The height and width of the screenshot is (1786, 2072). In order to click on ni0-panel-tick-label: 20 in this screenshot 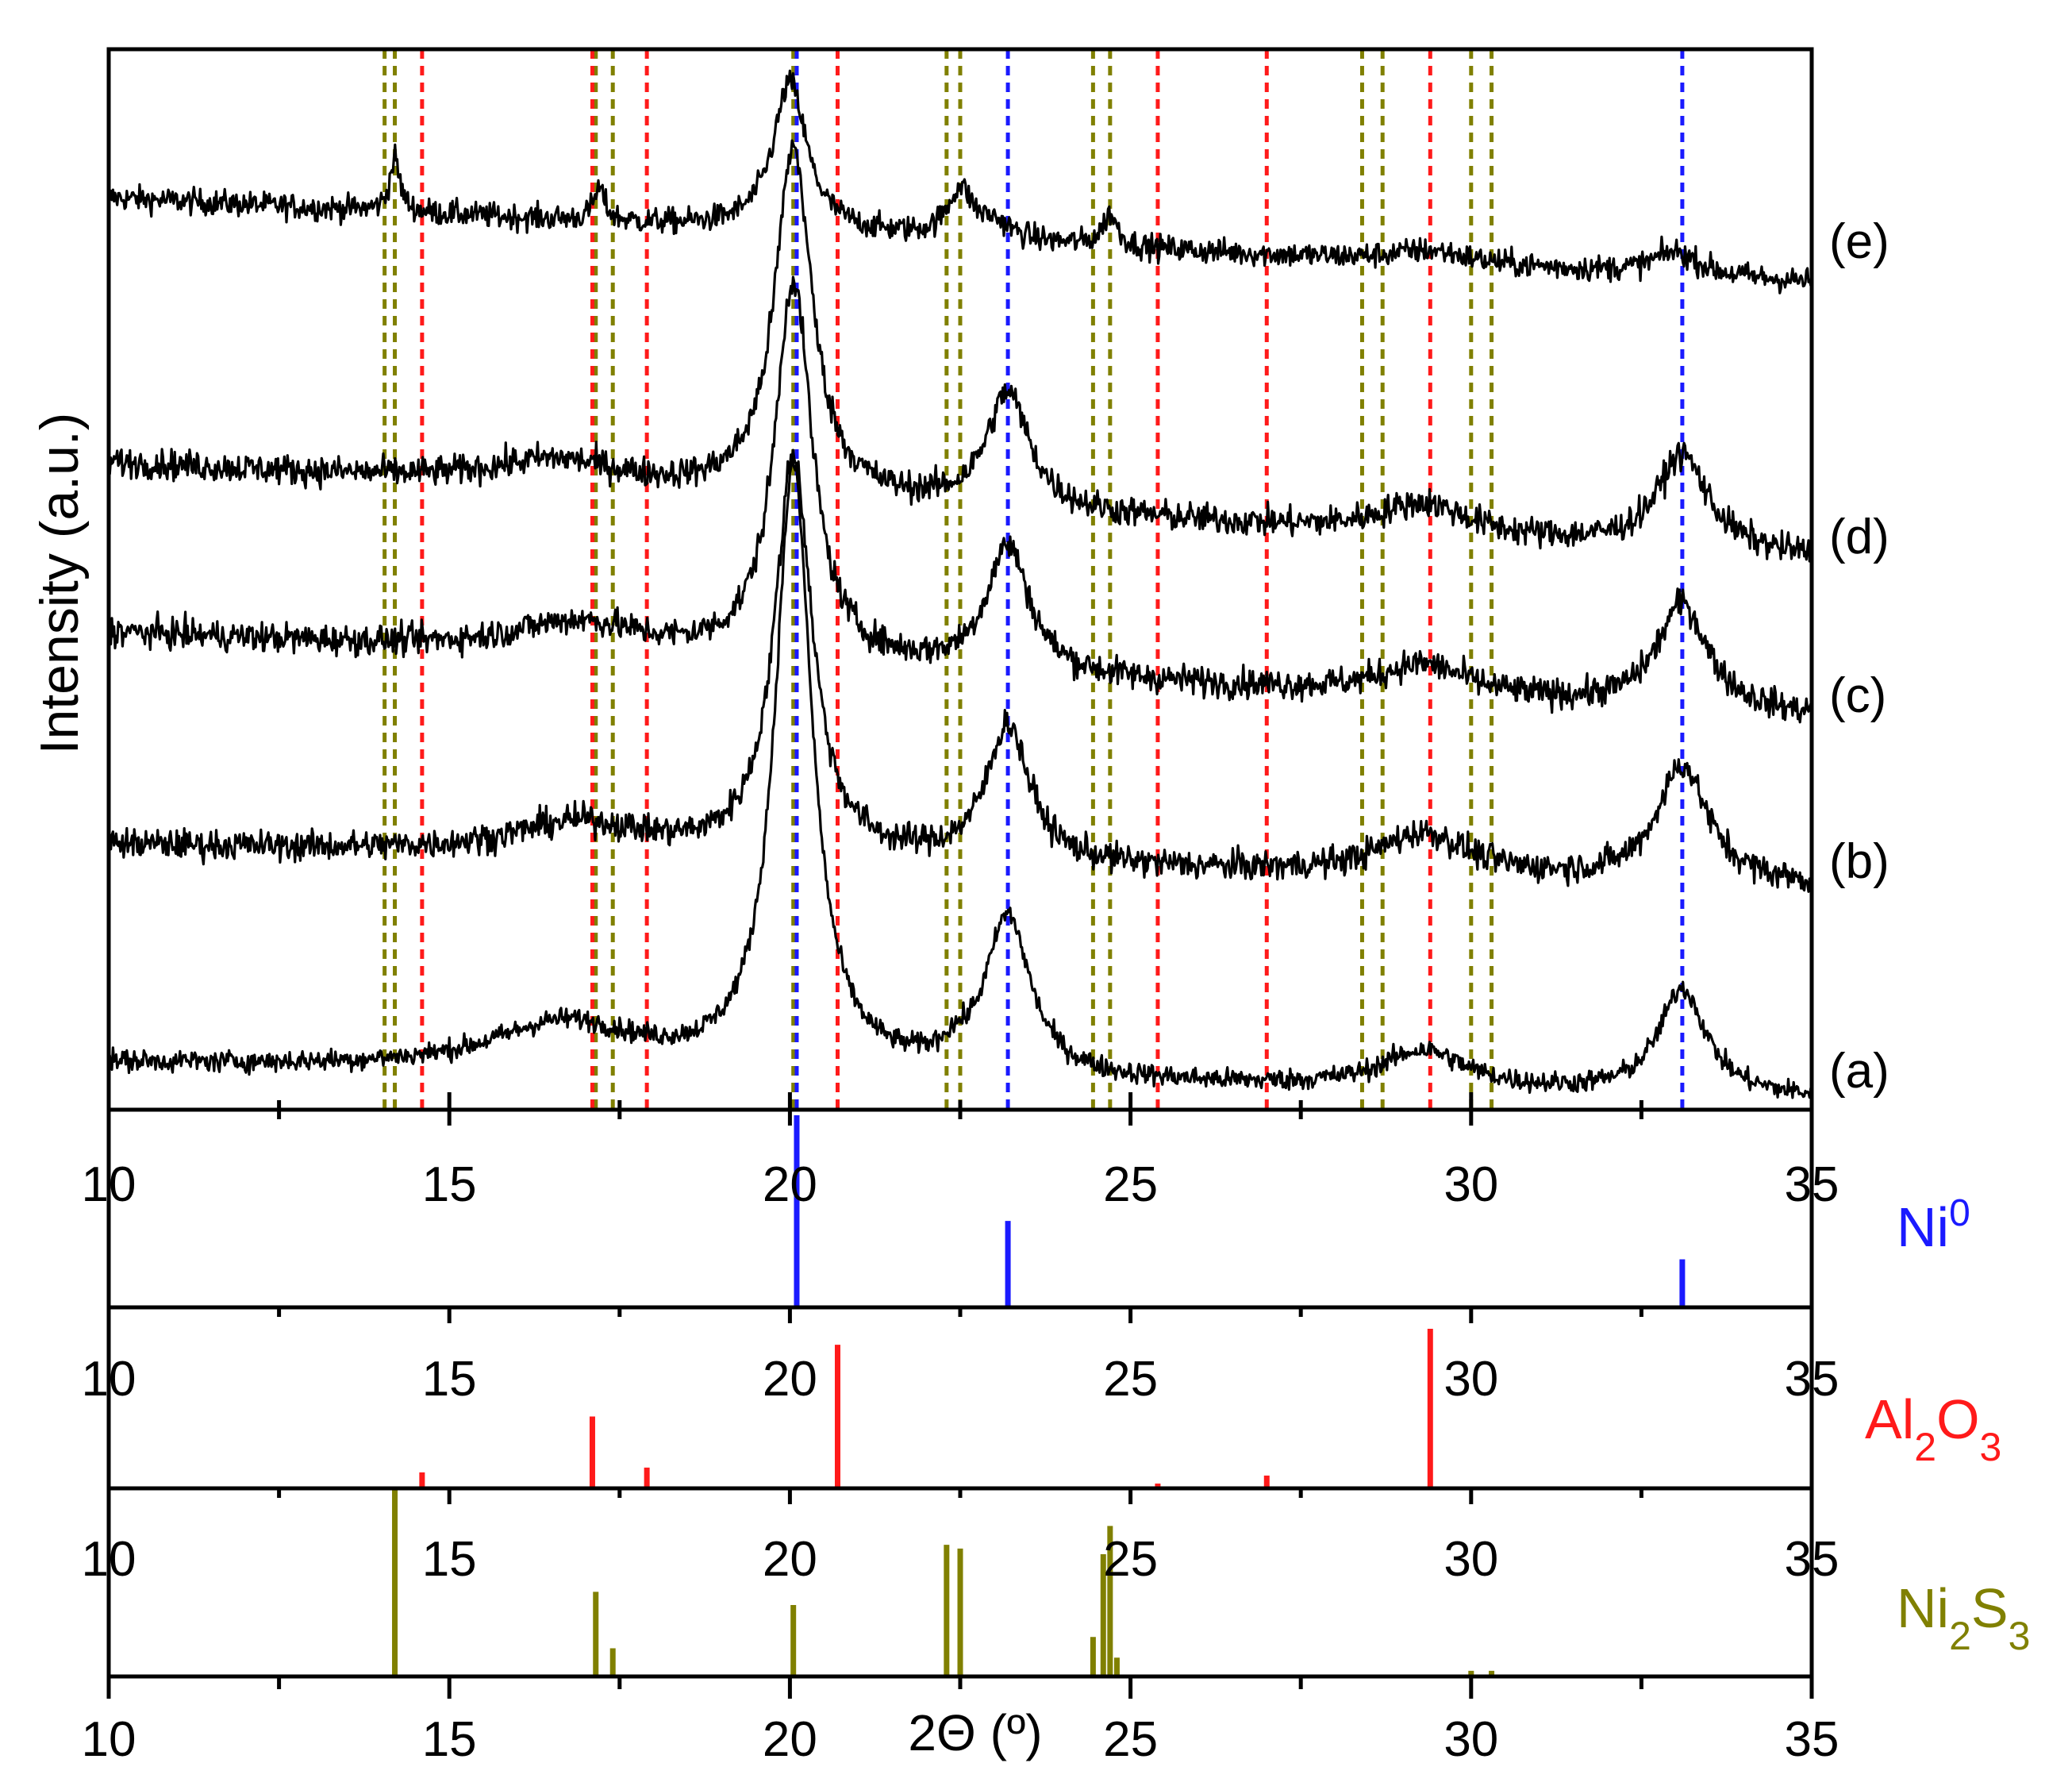, I will do `click(790, 1184)`.